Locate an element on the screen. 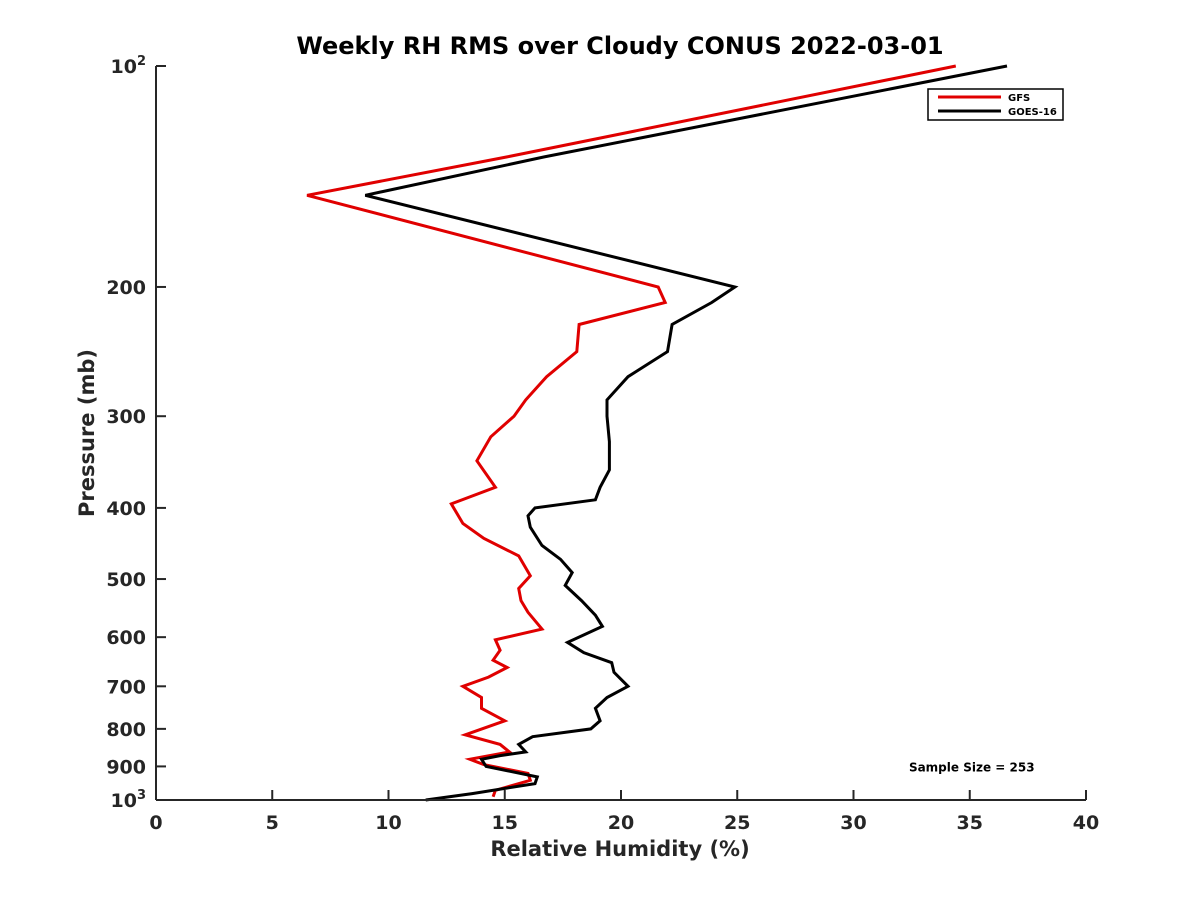 The image size is (1200, 900). y-axis-label: Pressure (mb) is located at coordinates (87, 433).